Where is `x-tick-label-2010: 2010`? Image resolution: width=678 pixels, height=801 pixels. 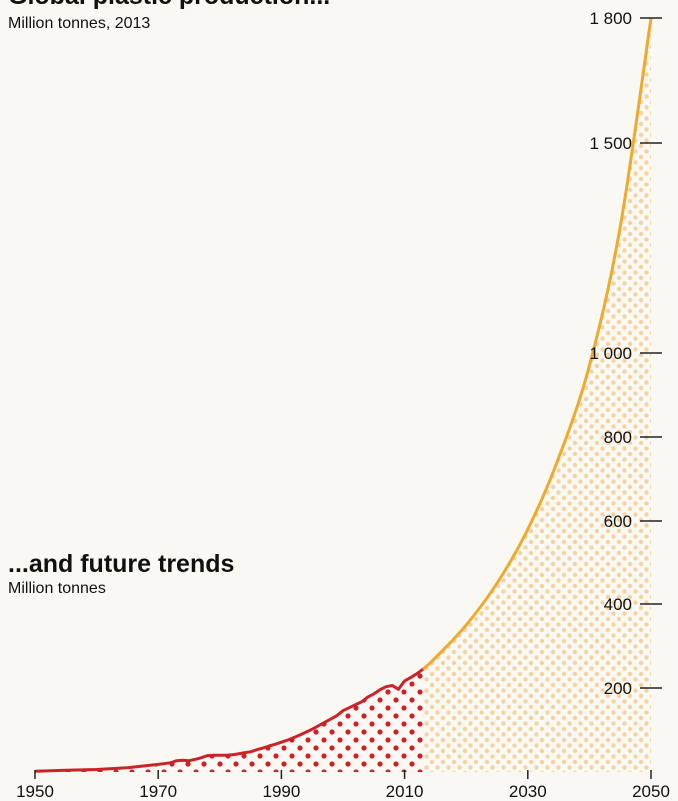
x-tick-label-2010: 2010 is located at coordinates (405, 791).